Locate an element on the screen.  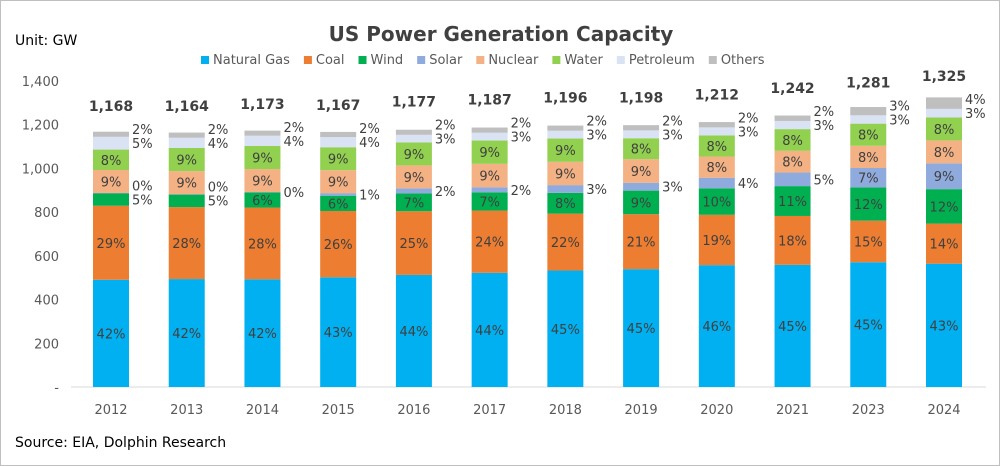
total-label: 1,164 is located at coordinates (187, 107).